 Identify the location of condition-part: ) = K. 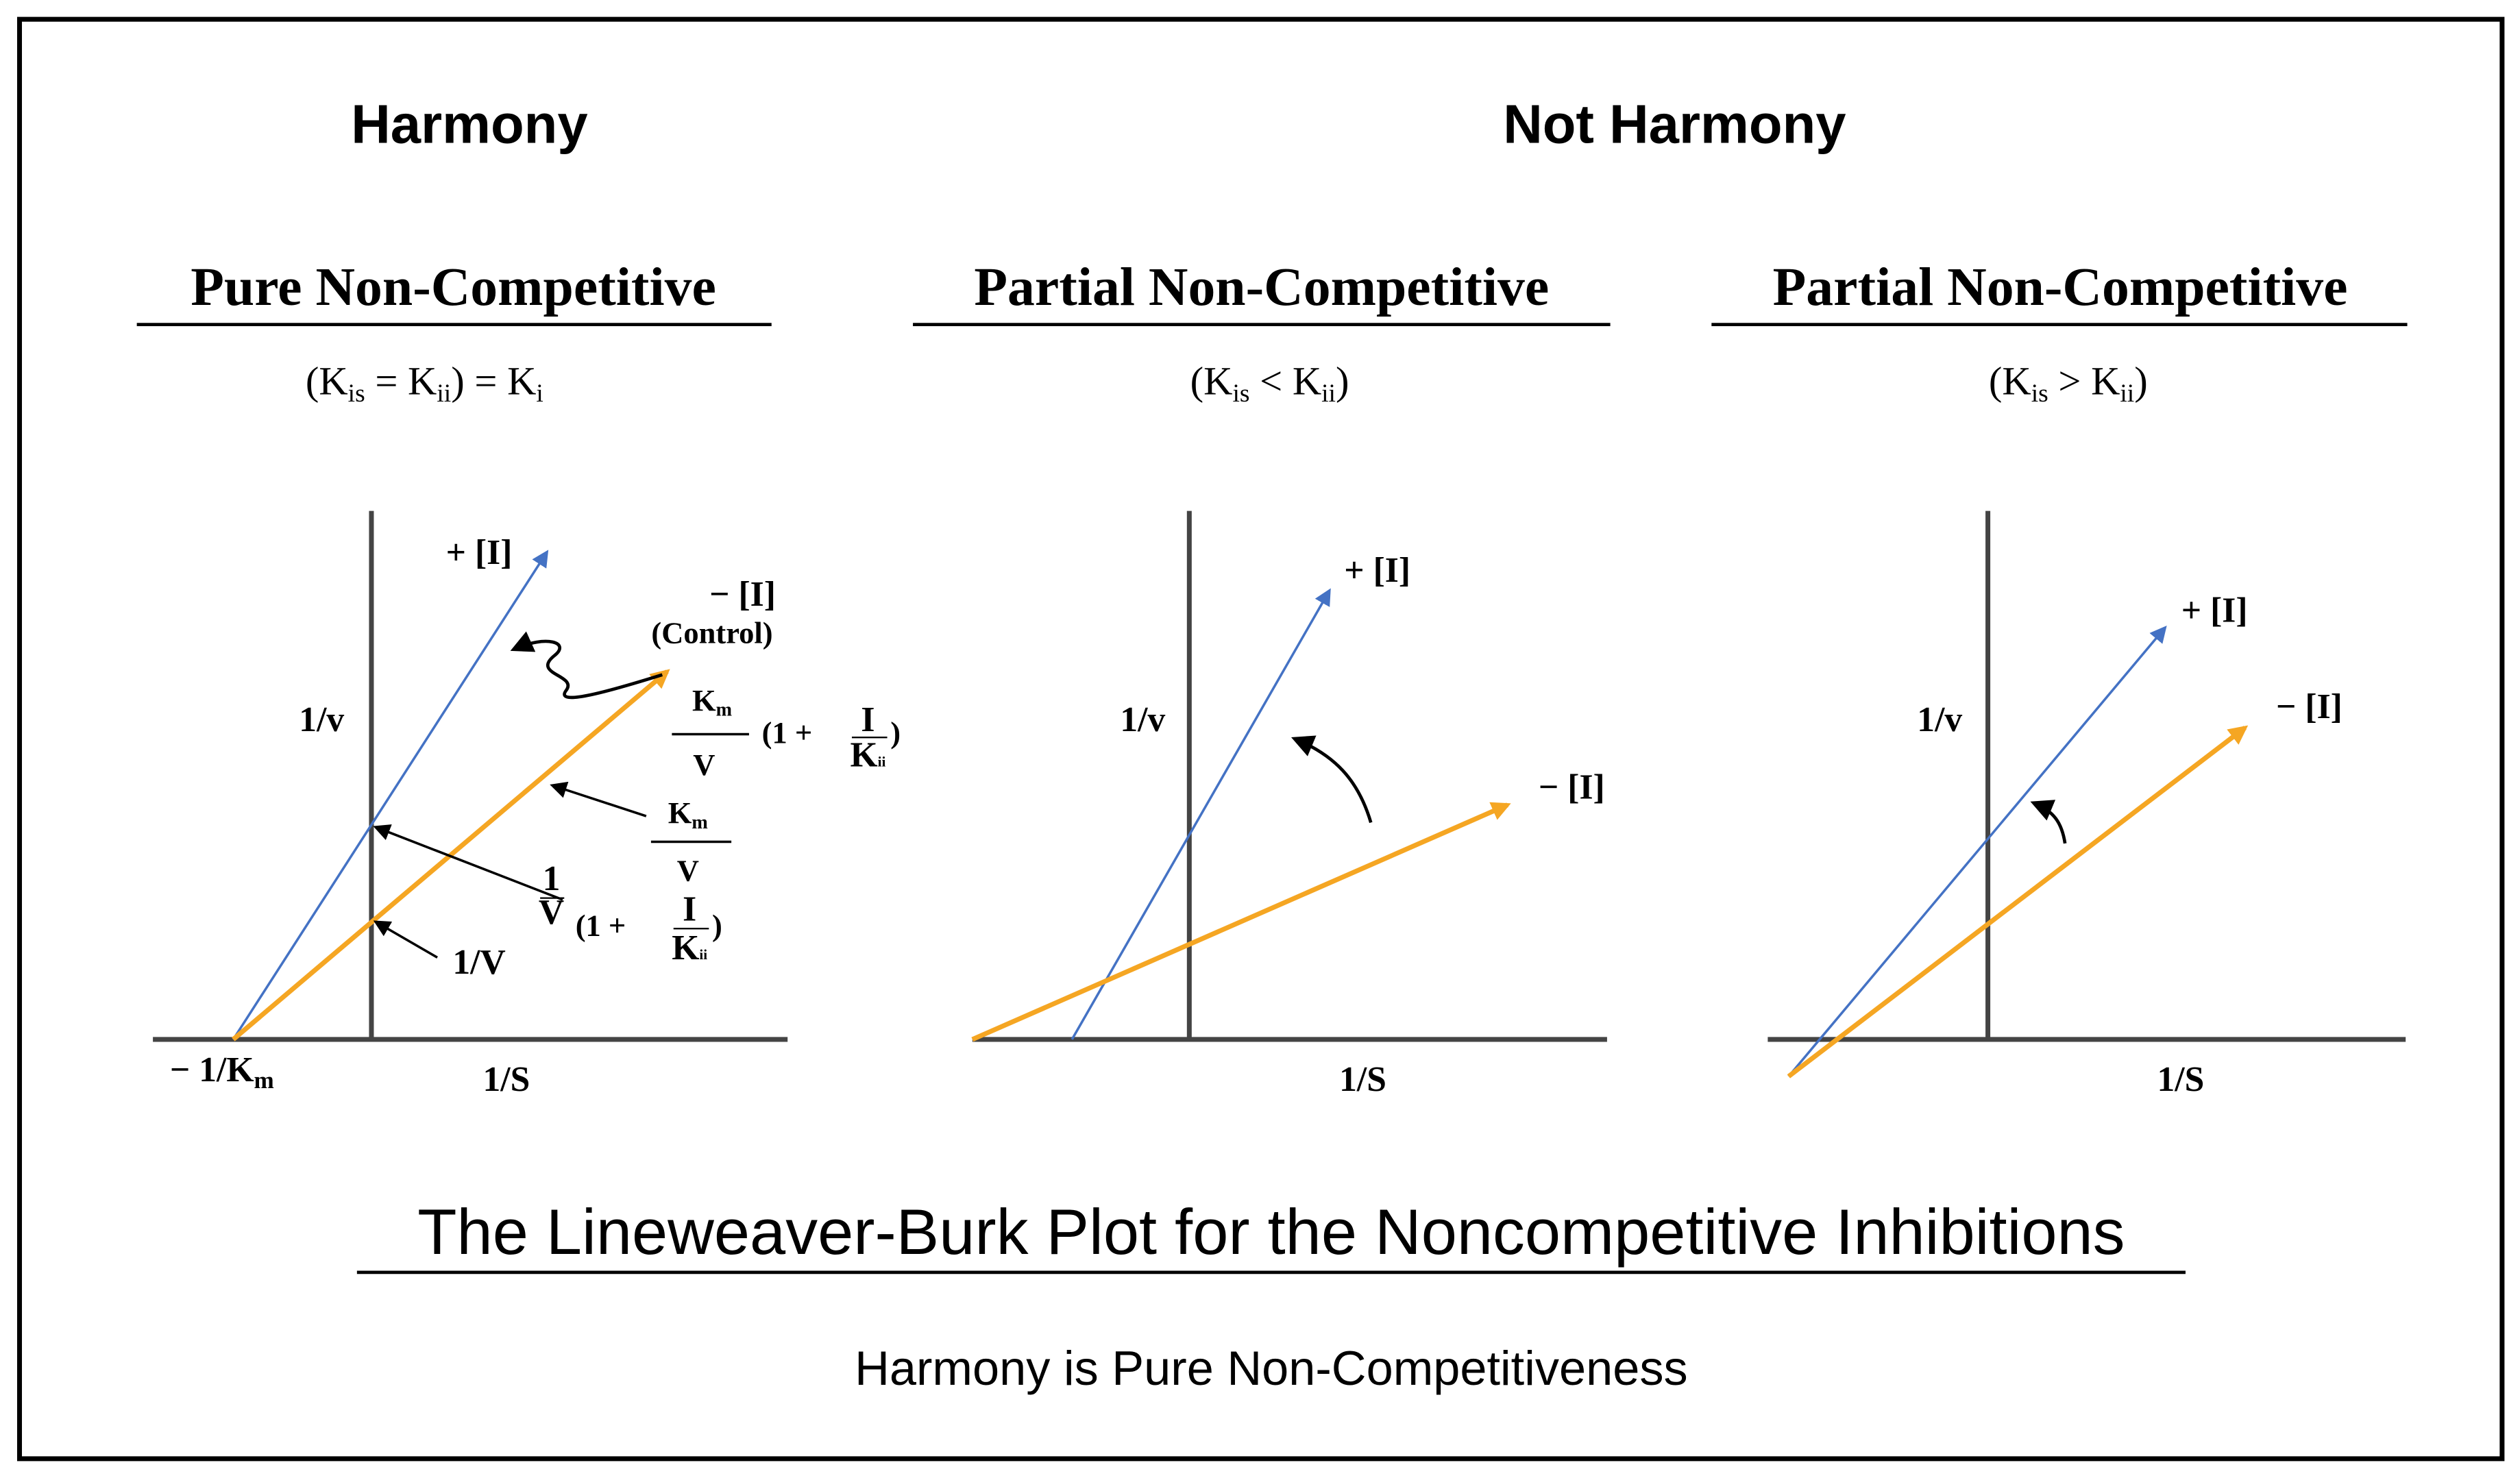
(493, 381).